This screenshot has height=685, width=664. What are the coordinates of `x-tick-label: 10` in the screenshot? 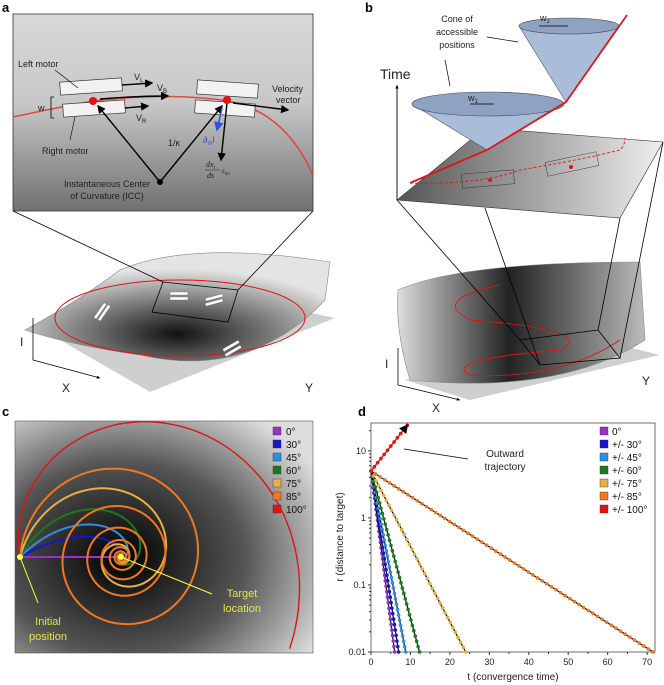 It's located at (410, 662).